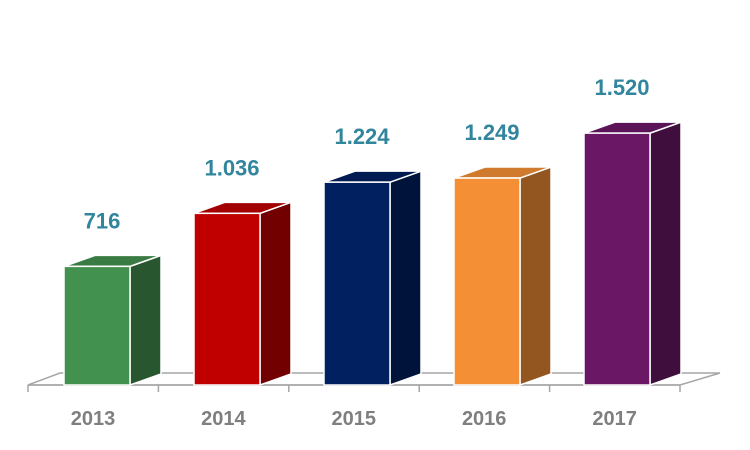 The image size is (750, 450). What do you see at coordinates (614, 419) in the screenshot?
I see `x-tick-label-2017: 2017` at bounding box center [614, 419].